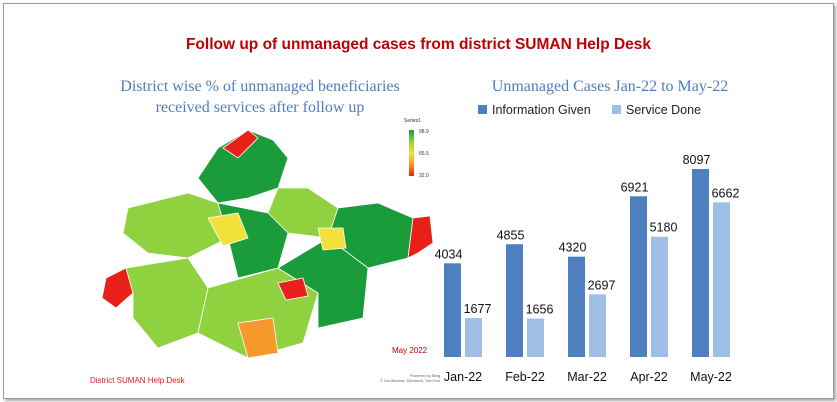 The width and height of the screenshot is (837, 402). I want to click on map-region-centre-red, so click(293, 289).